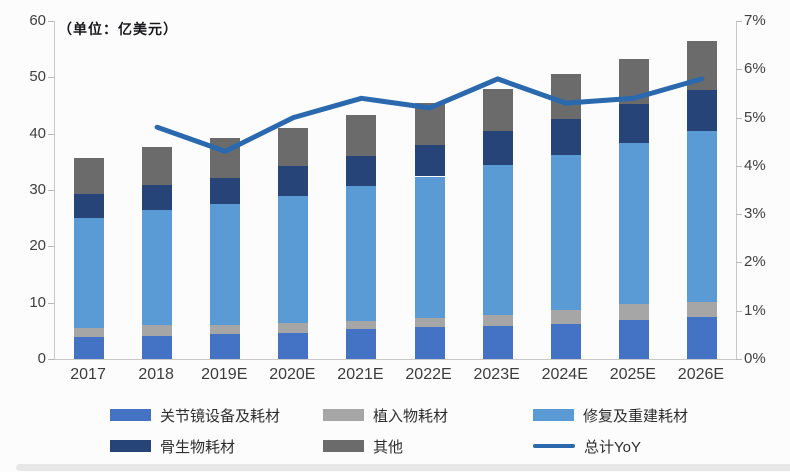 Image resolution: width=790 pixels, height=472 pixels. Describe the element at coordinates (755, 20) in the screenshot. I see `y-axis-right-tick-label: 7%` at that location.